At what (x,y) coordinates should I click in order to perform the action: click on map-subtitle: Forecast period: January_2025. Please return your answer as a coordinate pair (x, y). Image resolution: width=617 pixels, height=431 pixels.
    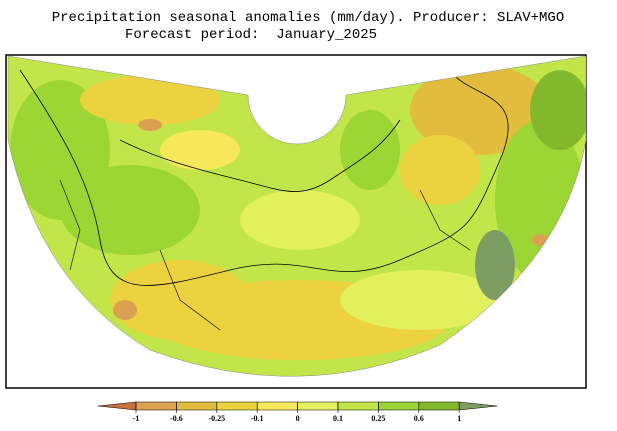
    Looking at the image, I should click on (251, 35).